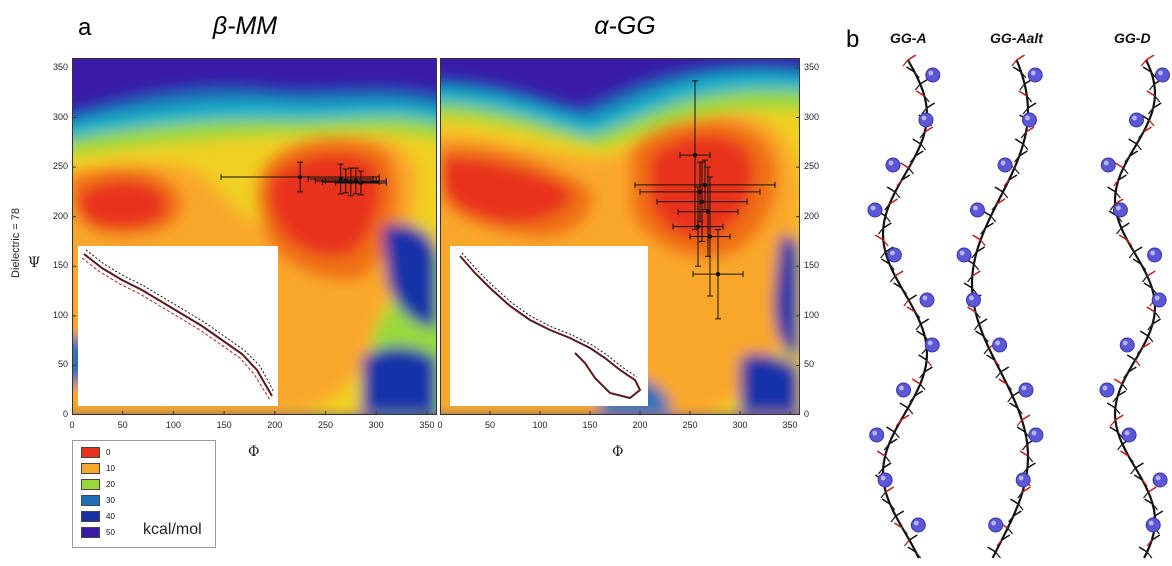 The image size is (1172, 566). Describe the element at coordinates (853, 39) in the screenshot. I see `panel-b-letter: b` at that location.